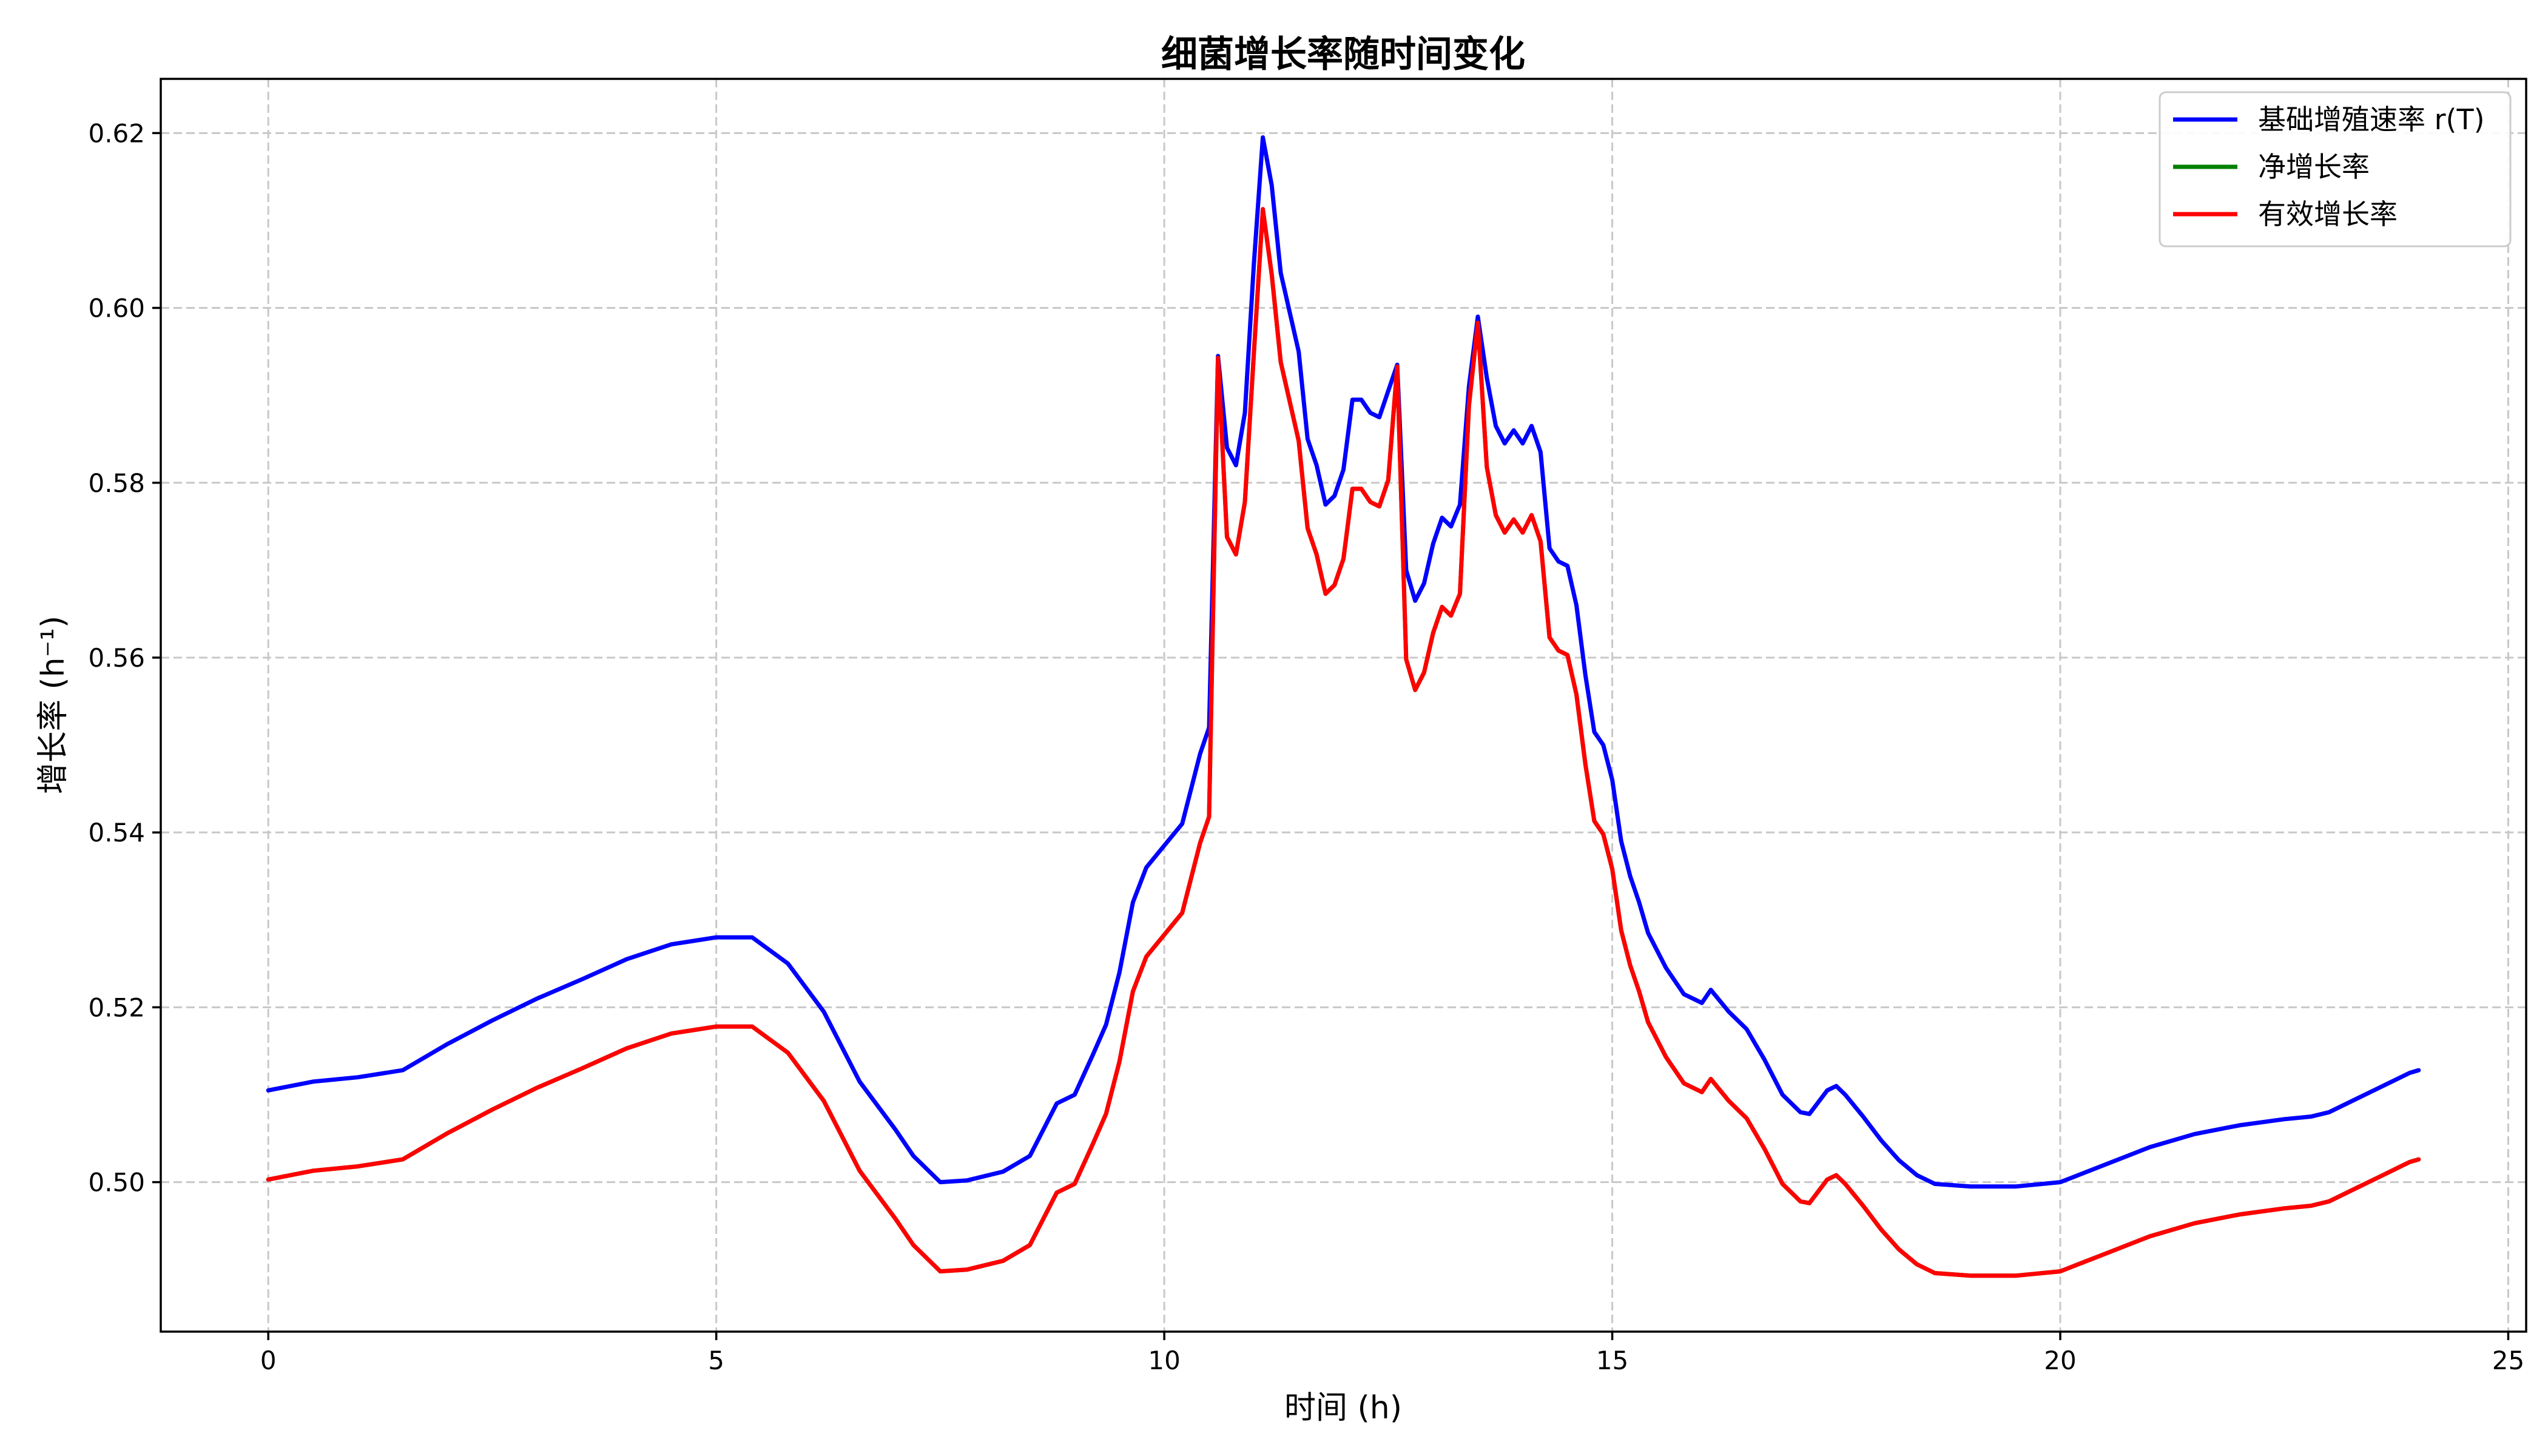 This screenshot has height=1456, width=2548. I want to click on x-tick-label: 5, so click(716, 1360).